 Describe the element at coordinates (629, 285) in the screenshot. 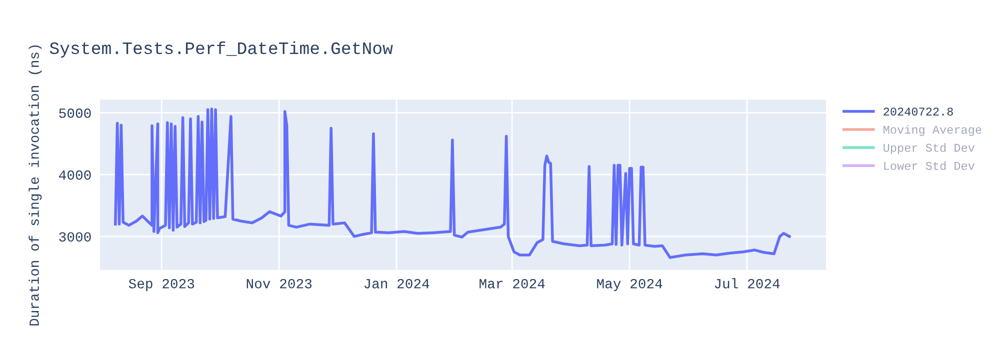

I see `x-tick-label: May 2024` at that location.